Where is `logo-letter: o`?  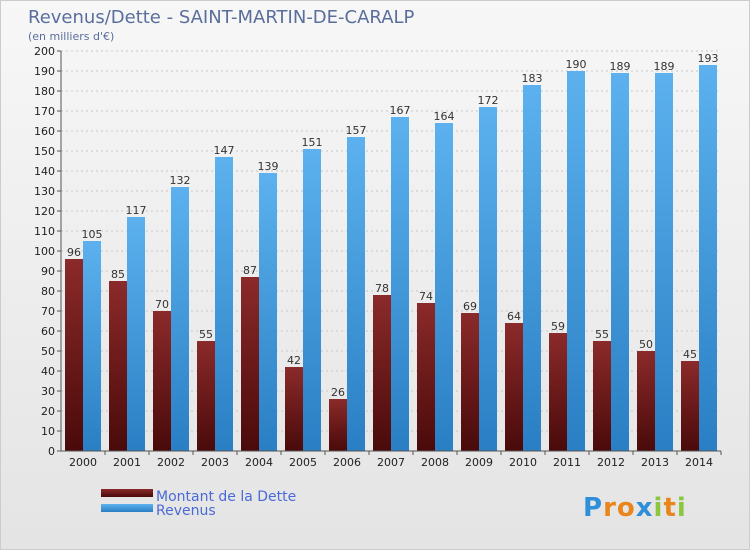
logo-letter: o is located at coordinates (626, 508).